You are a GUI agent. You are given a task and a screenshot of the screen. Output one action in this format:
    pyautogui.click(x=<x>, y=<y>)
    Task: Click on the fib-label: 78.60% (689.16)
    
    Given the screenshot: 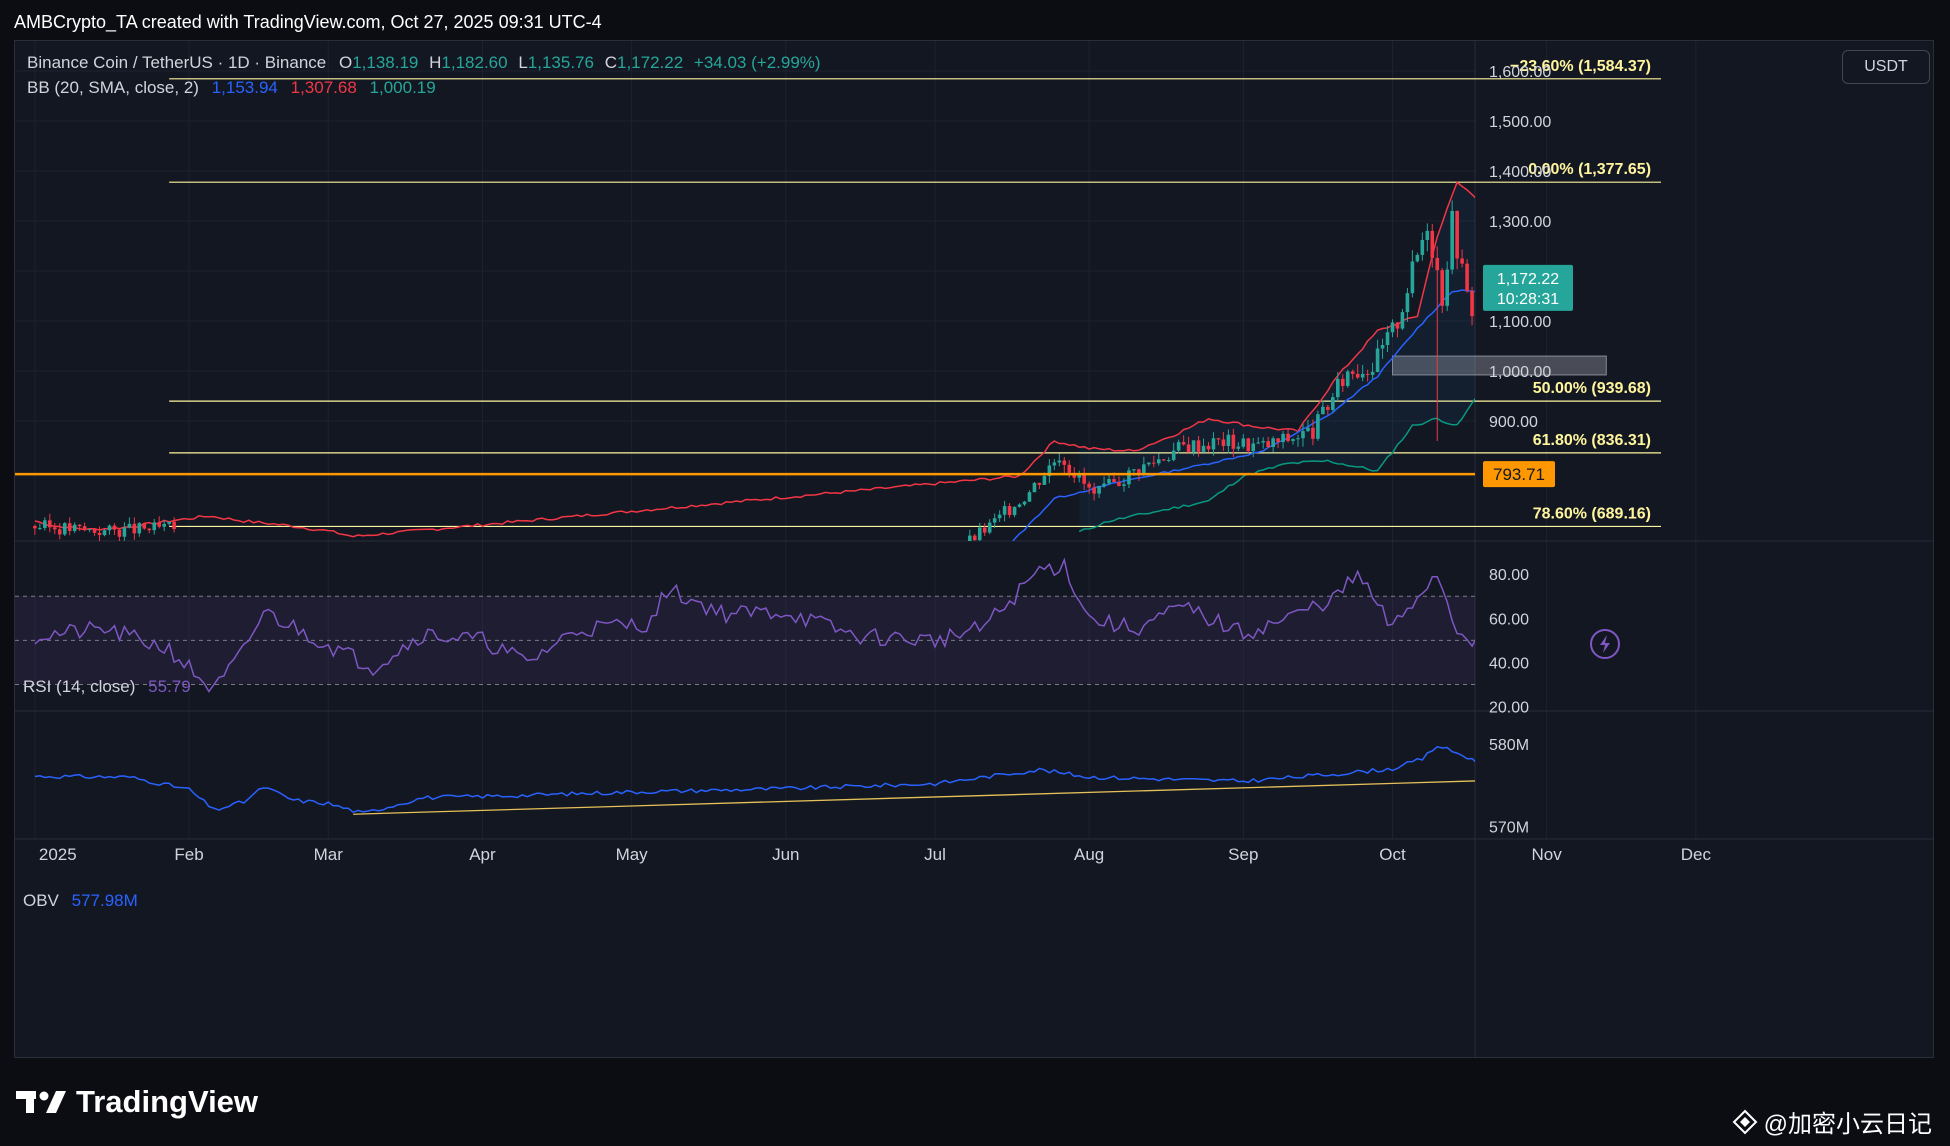 What is the action you would take?
    pyautogui.click(x=1592, y=513)
    